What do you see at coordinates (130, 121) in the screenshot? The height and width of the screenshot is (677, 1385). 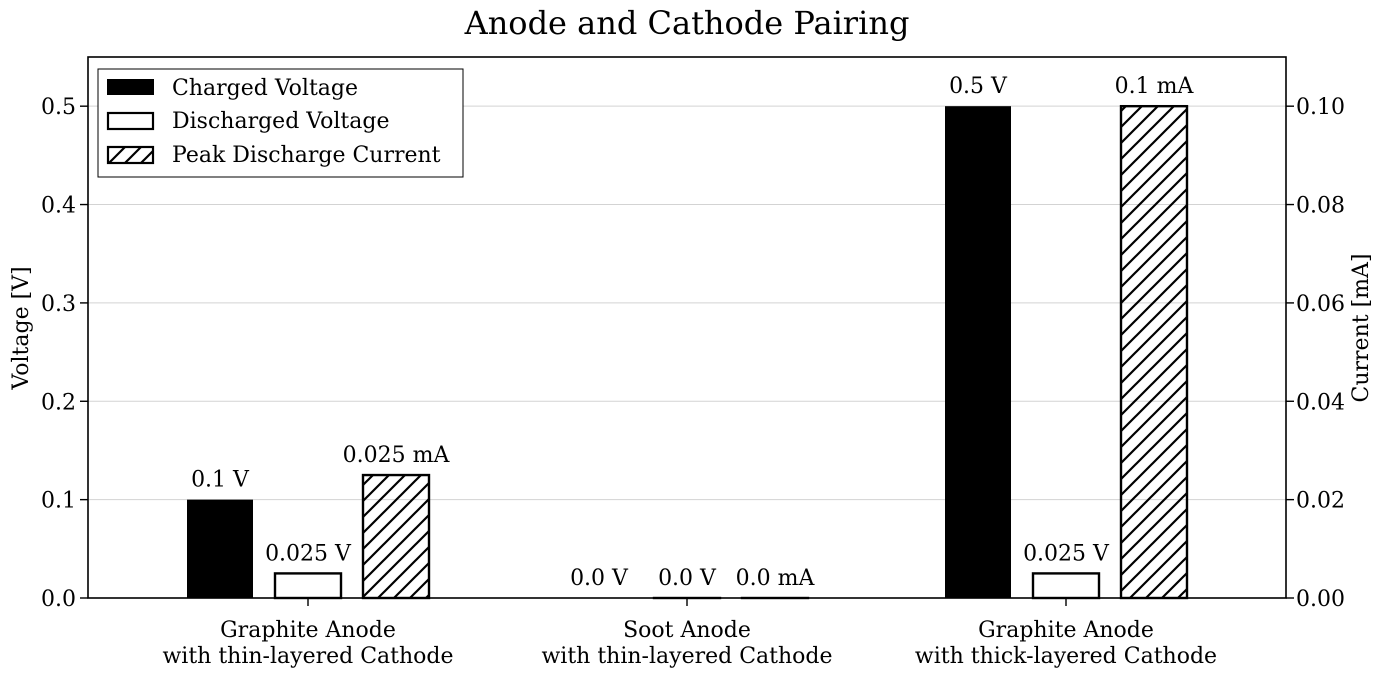 I see `legend-swatch-discharged` at bounding box center [130, 121].